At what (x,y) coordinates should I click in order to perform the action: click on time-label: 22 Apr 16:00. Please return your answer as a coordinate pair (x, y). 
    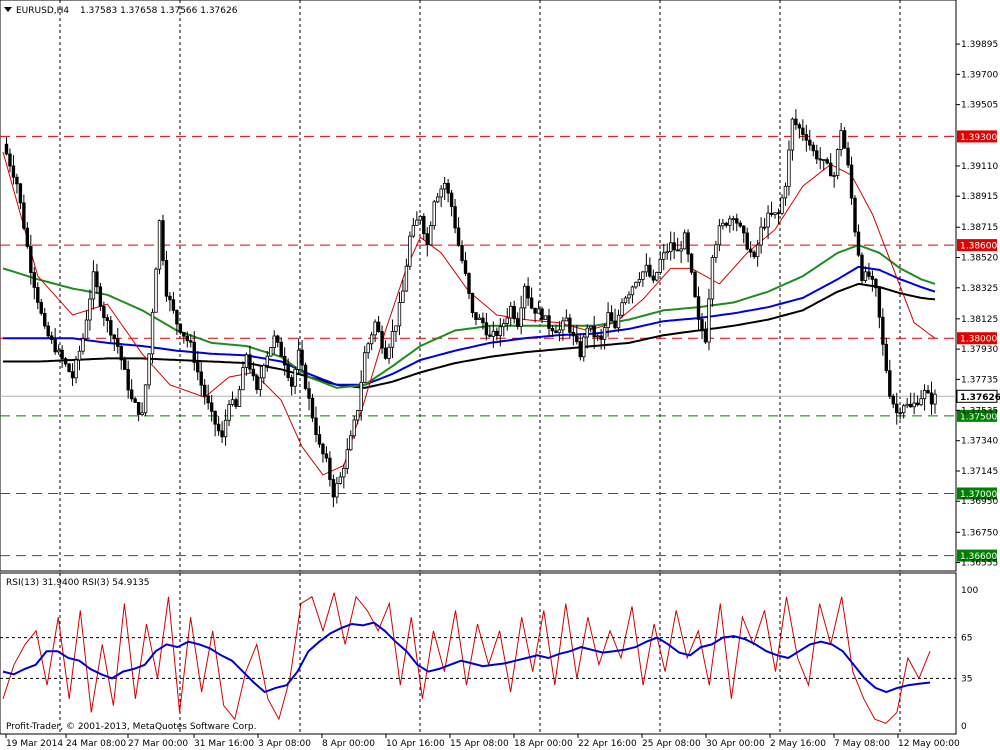
    Looking at the image, I should click on (607, 744).